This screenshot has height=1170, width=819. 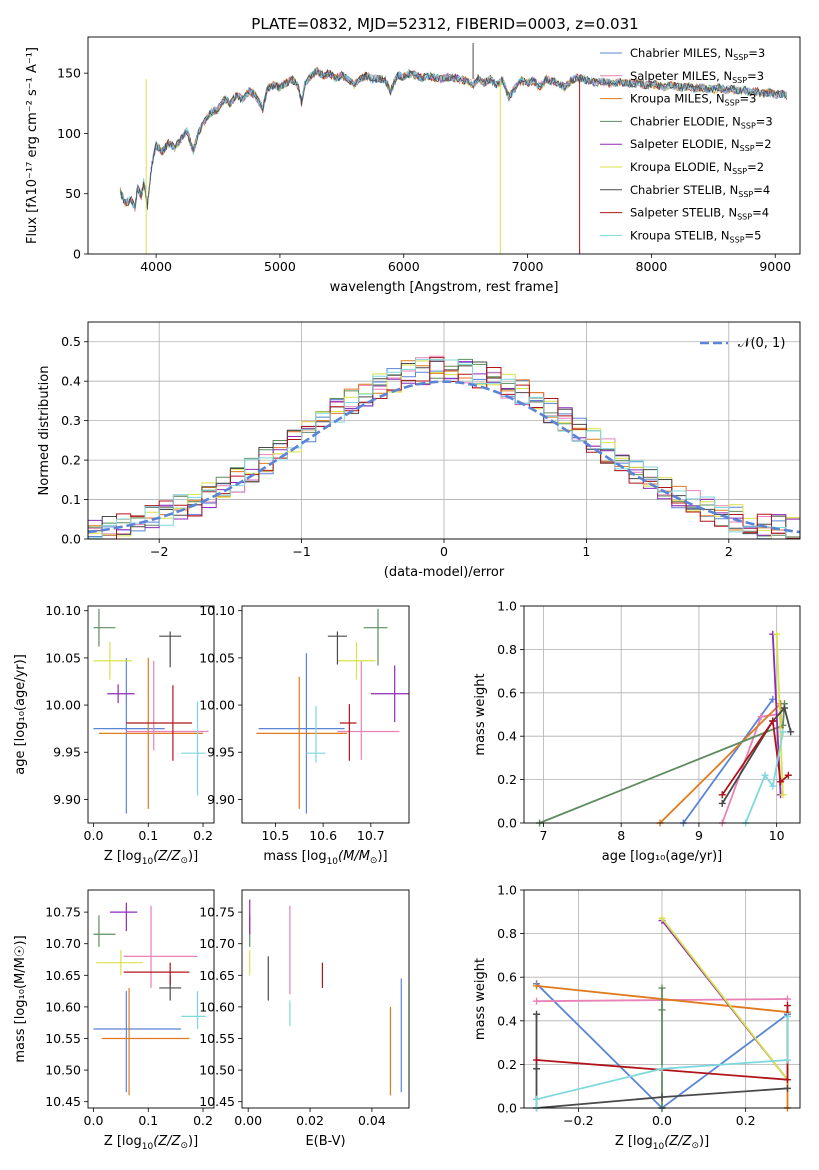 I want to click on y-axis-label: Flux [fλ10⁻¹⁷ erg cm⁻² s⁻¹ A⁻¹], so click(x=32, y=145).